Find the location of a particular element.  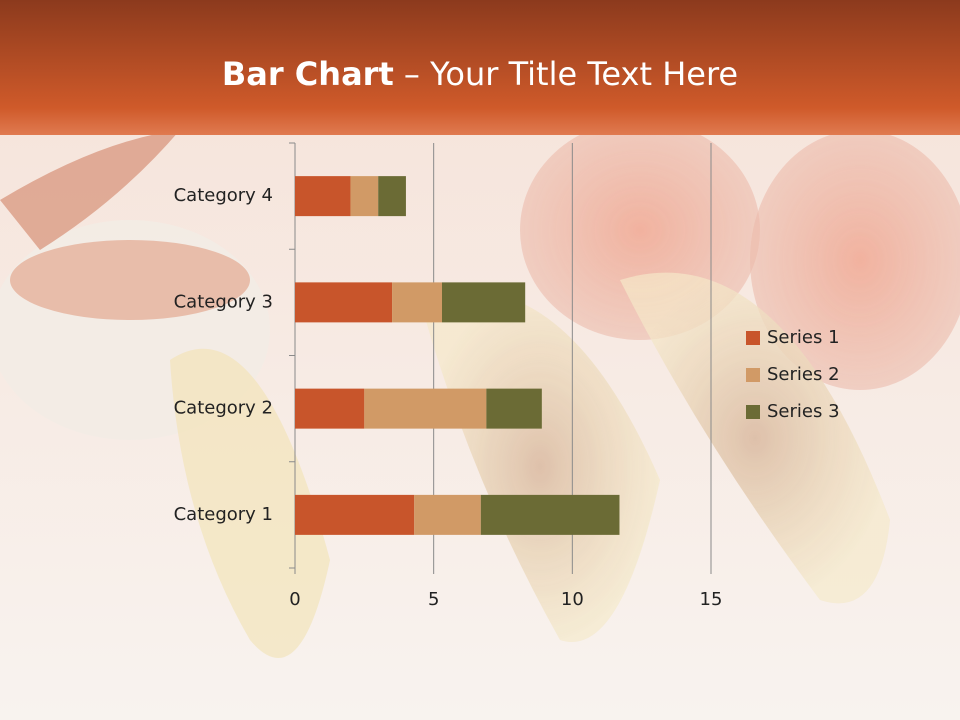

legend-label: Series 2 is located at coordinates (803, 374).